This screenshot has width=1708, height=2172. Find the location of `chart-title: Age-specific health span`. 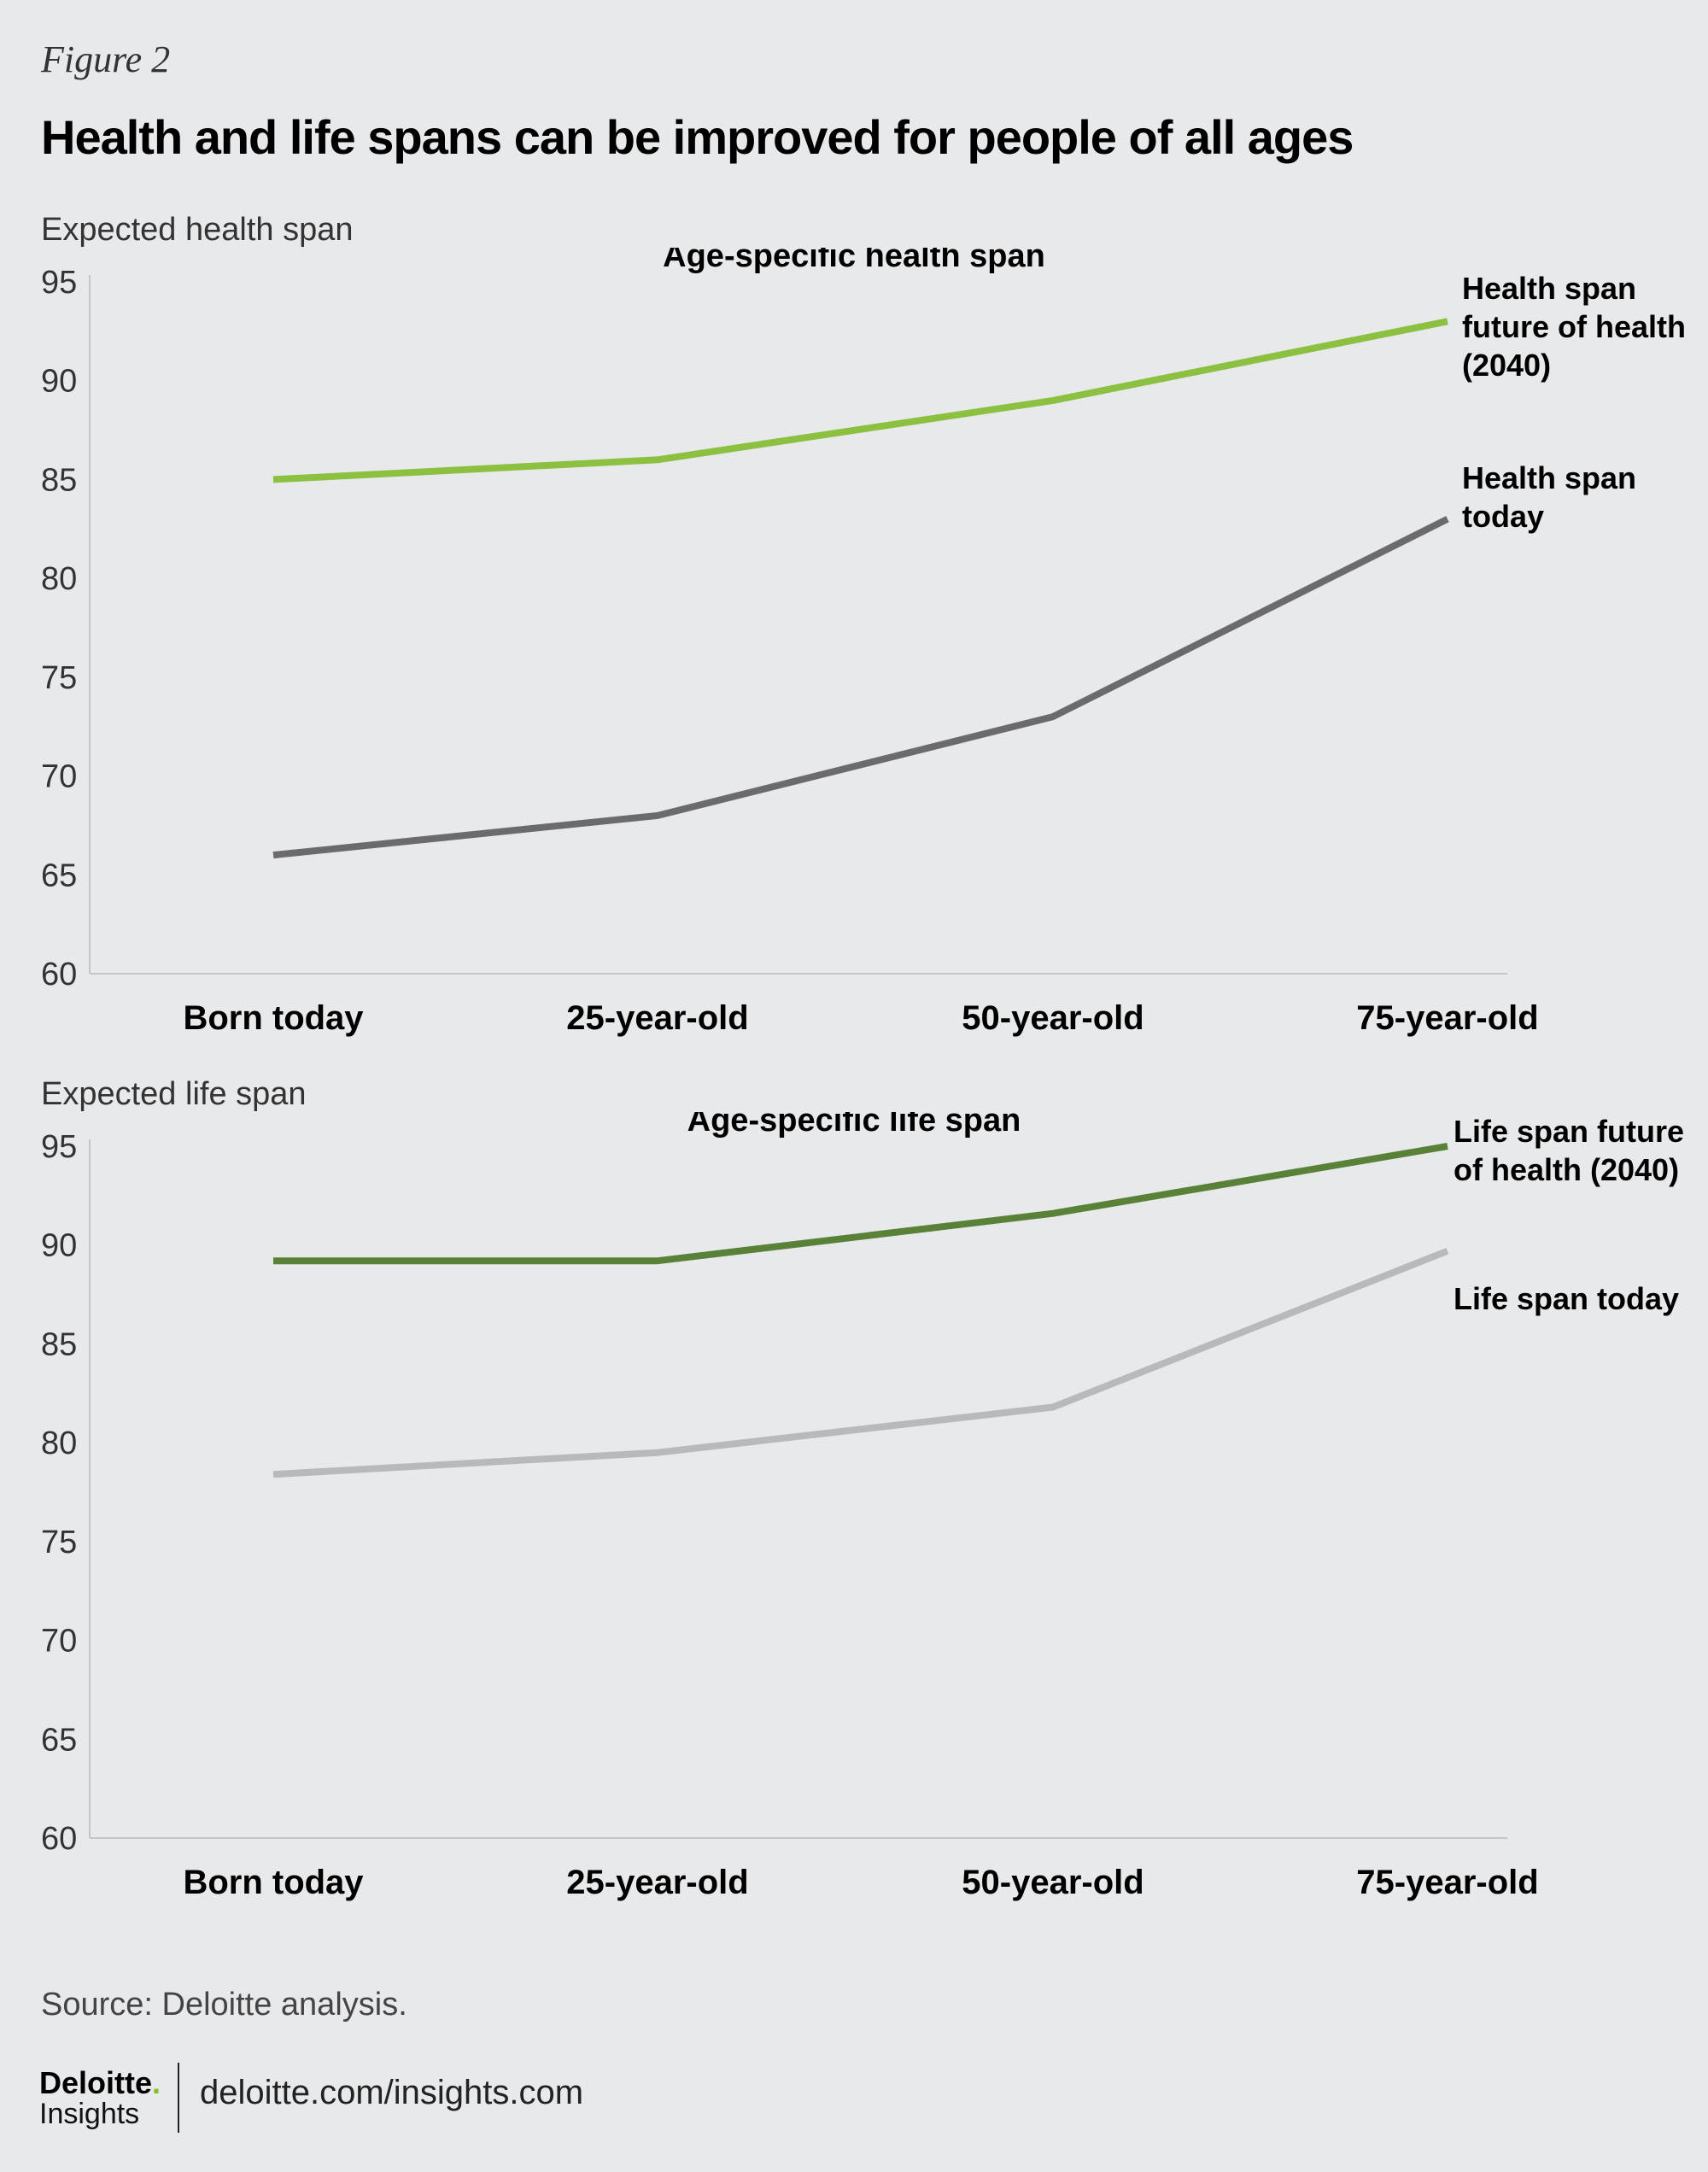

chart-title: Age-specific health span is located at coordinates (854, 261).